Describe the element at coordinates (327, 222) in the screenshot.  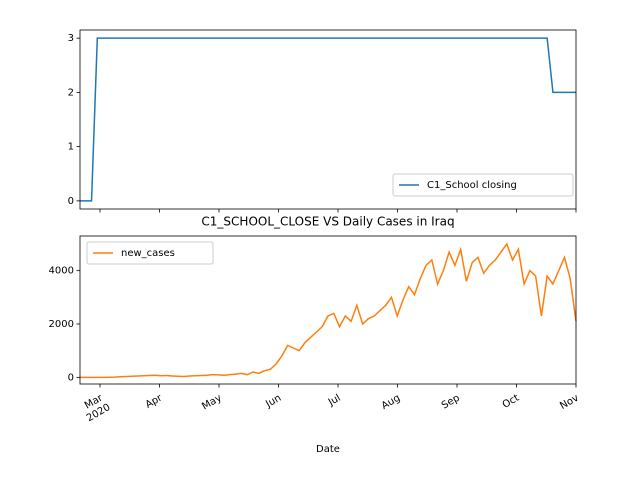
I see `chart-title: C1_SCHOOL_CLOSE VS Daily Cases in Iraq` at that location.